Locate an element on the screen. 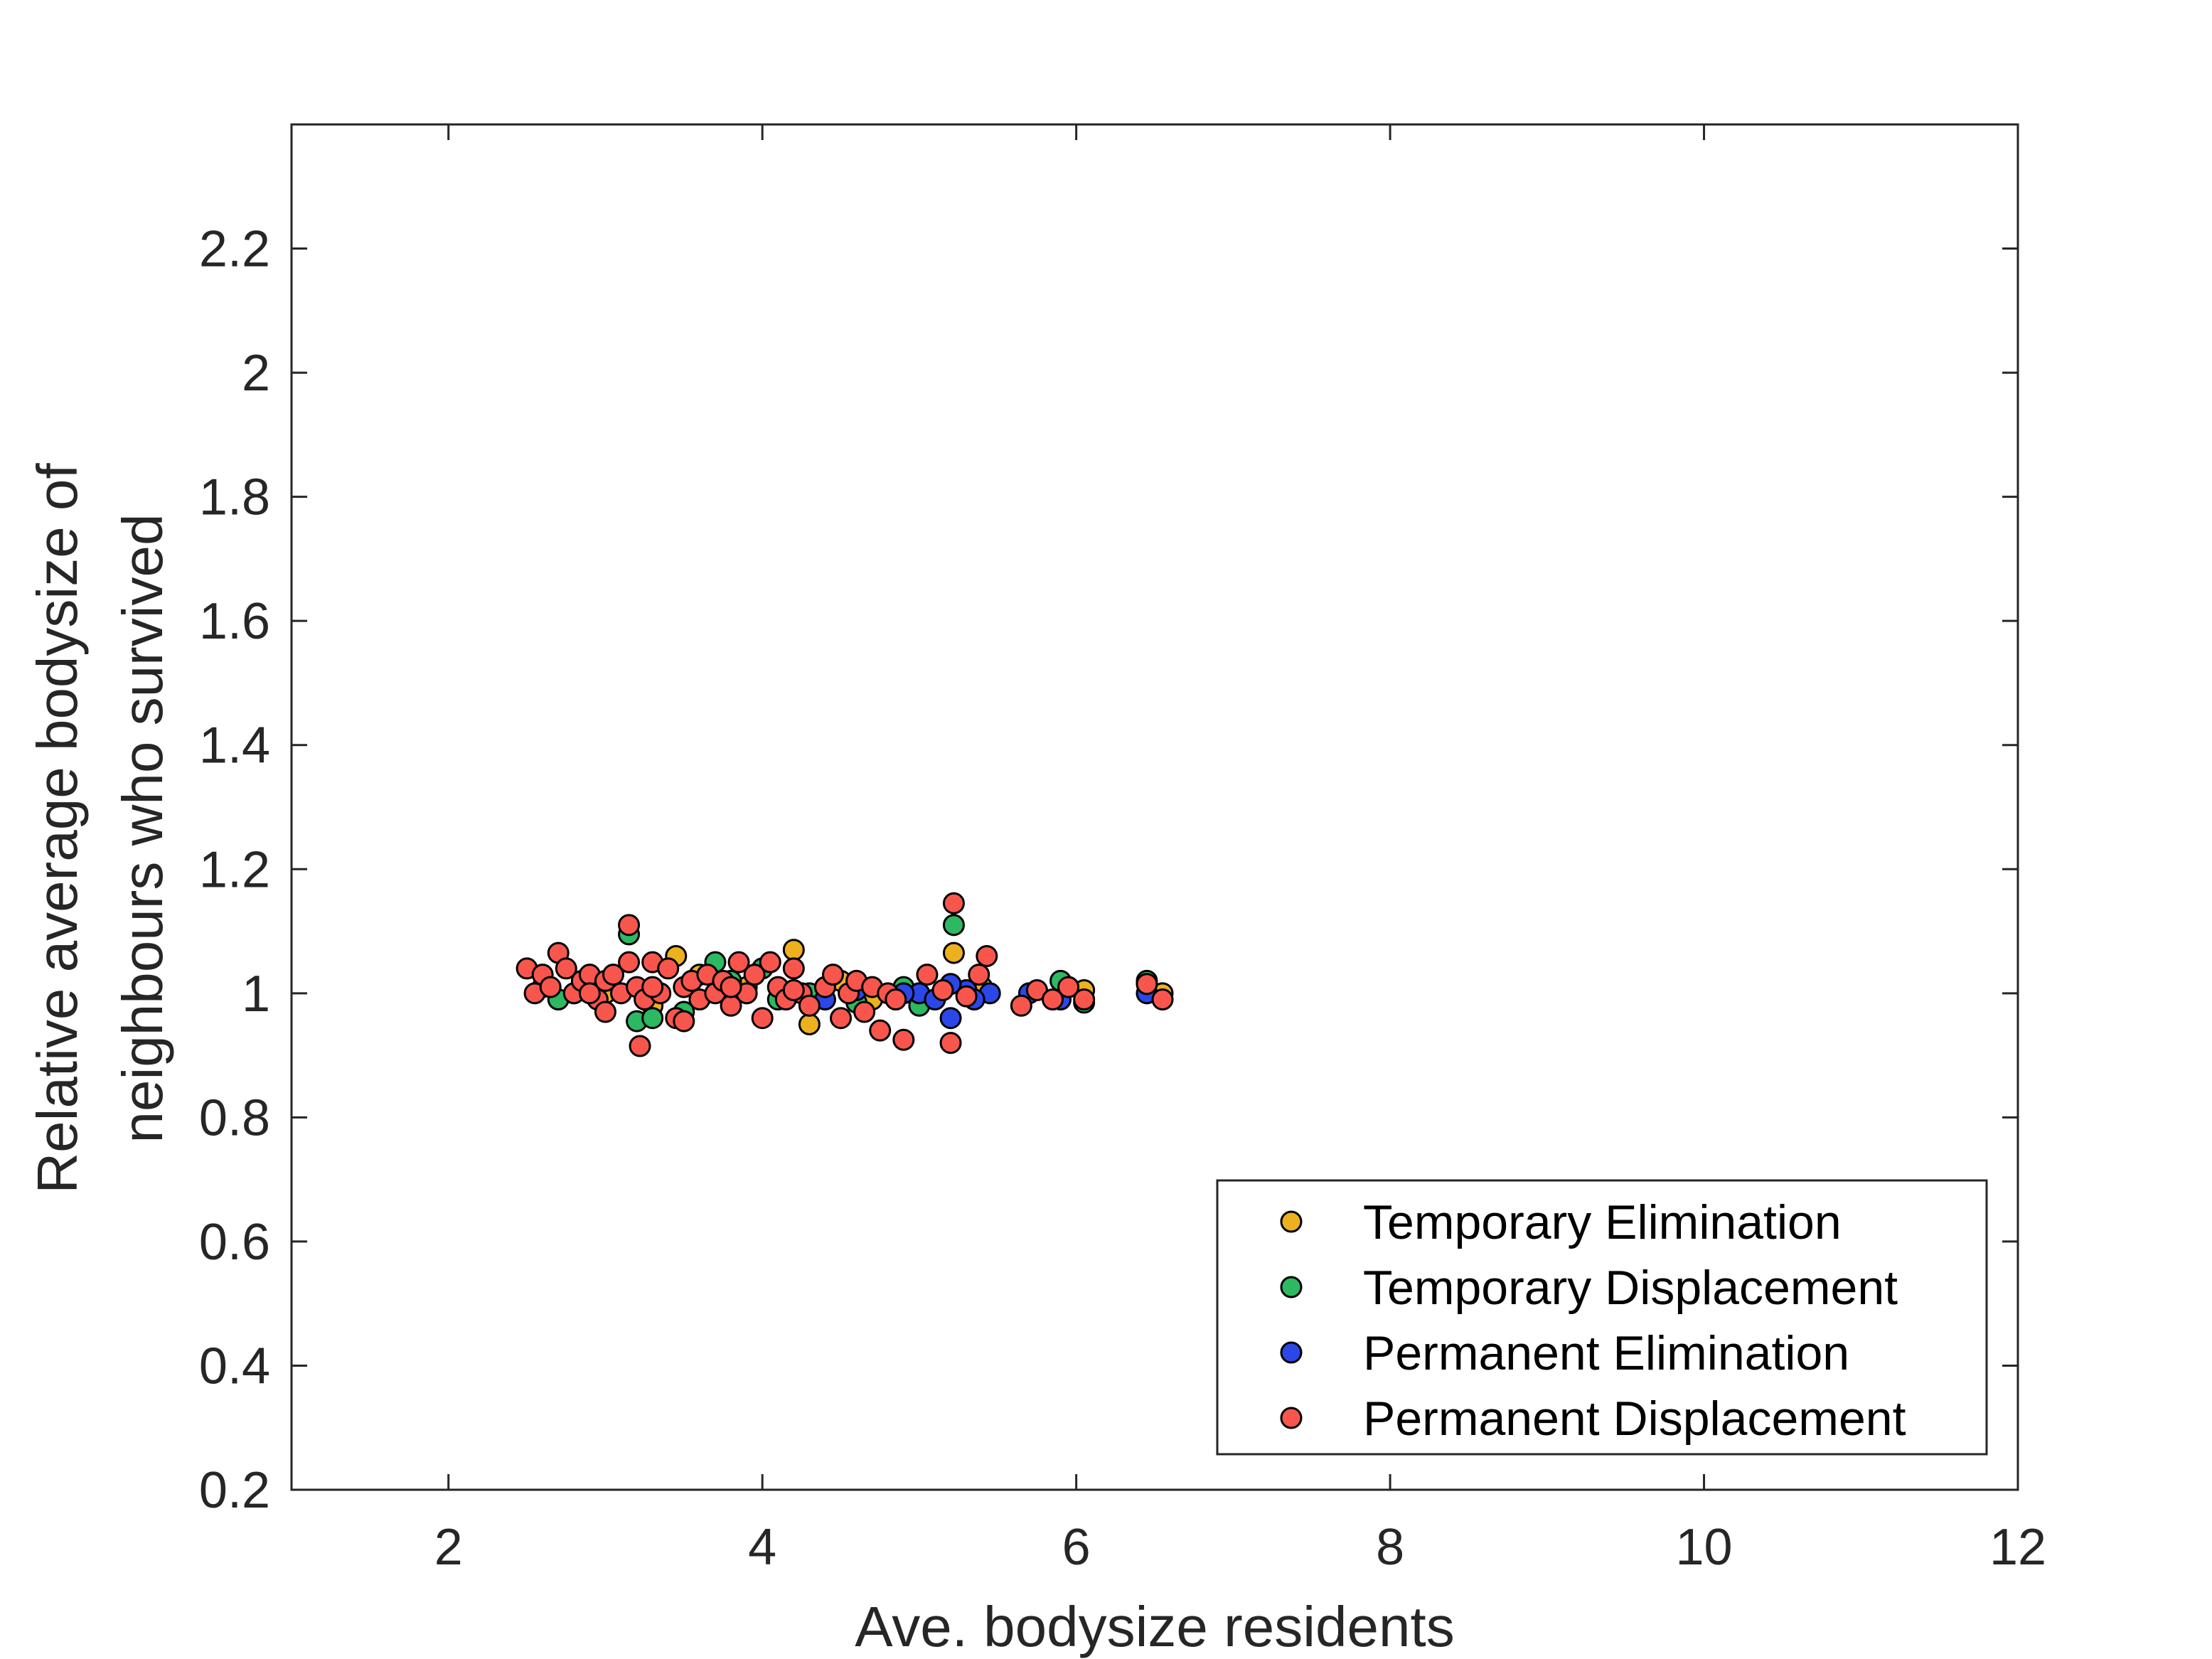  y-tick-label: 2 is located at coordinates (256, 373).